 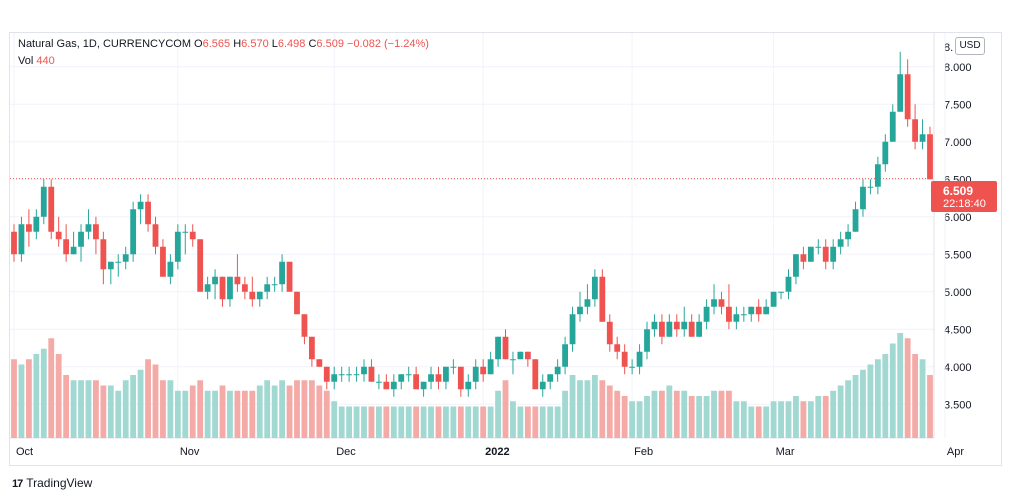 What do you see at coordinates (52, 483) in the screenshot?
I see `tradingview-branding: 17 TradingView` at bounding box center [52, 483].